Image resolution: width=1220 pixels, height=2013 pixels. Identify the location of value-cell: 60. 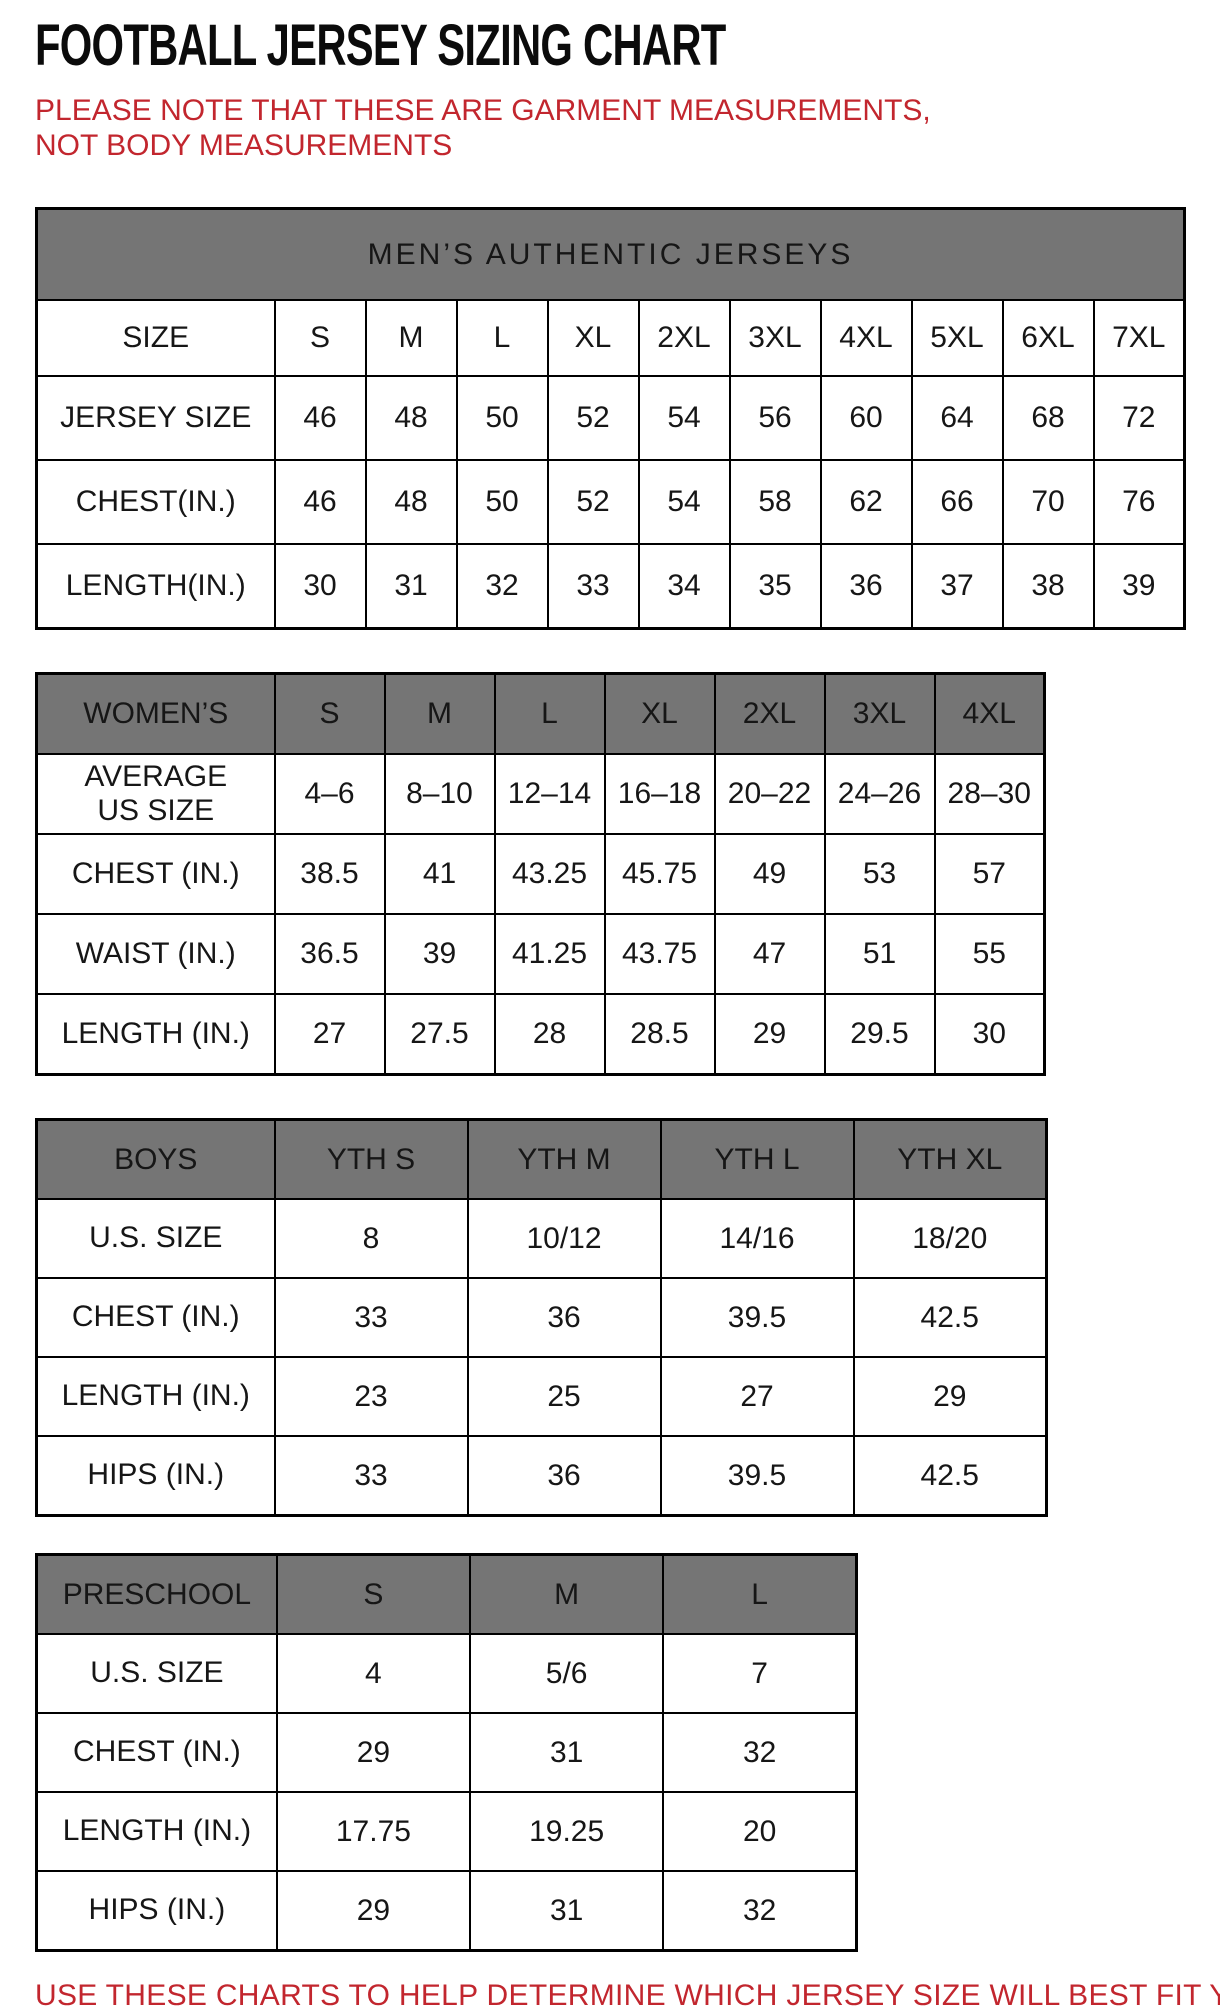
(866, 418).